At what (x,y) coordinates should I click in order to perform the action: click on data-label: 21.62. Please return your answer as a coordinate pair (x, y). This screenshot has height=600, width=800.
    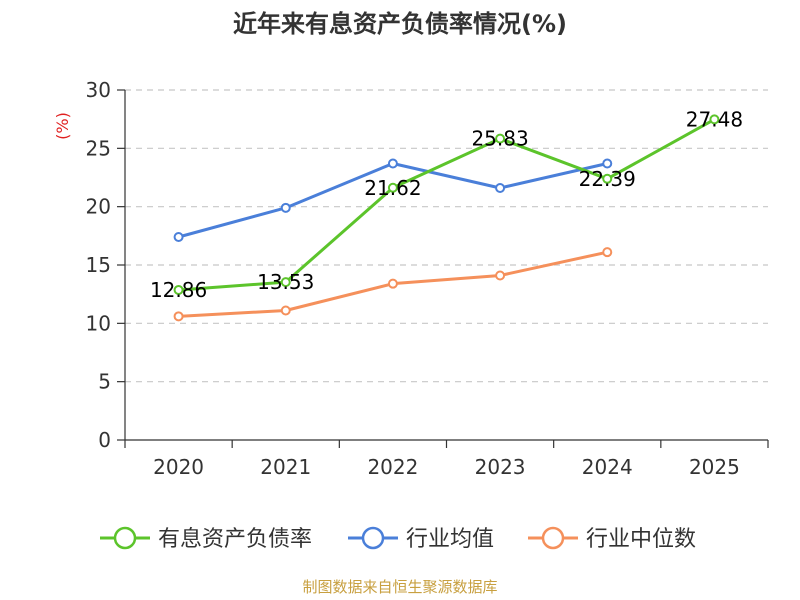
    Looking at the image, I should click on (392, 188).